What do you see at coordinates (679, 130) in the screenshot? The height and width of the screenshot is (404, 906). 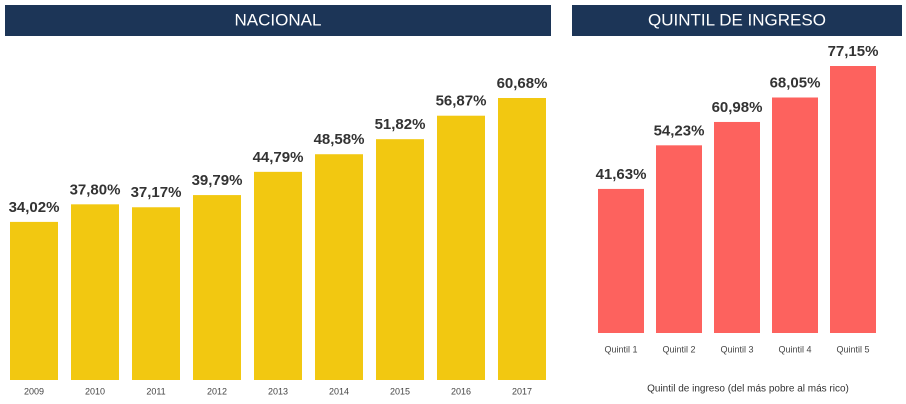 I see `data-label: 54,23%` at bounding box center [679, 130].